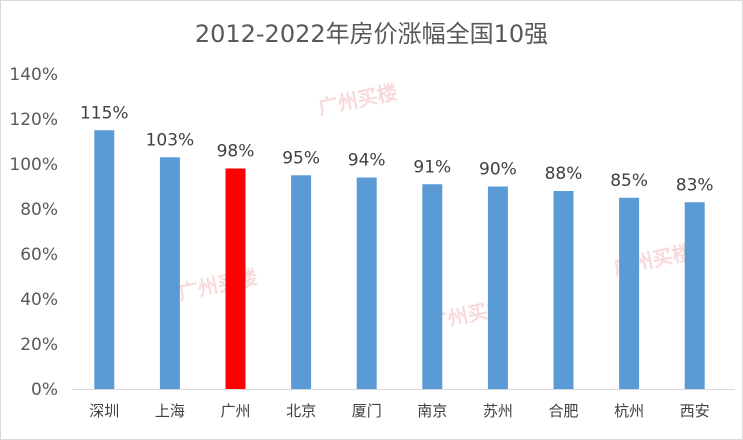 This screenshot has width=743, height=440. Describe the element at coordinates (33, 120) in the screenshot. I see `y-tick-label: 120%` at that location.